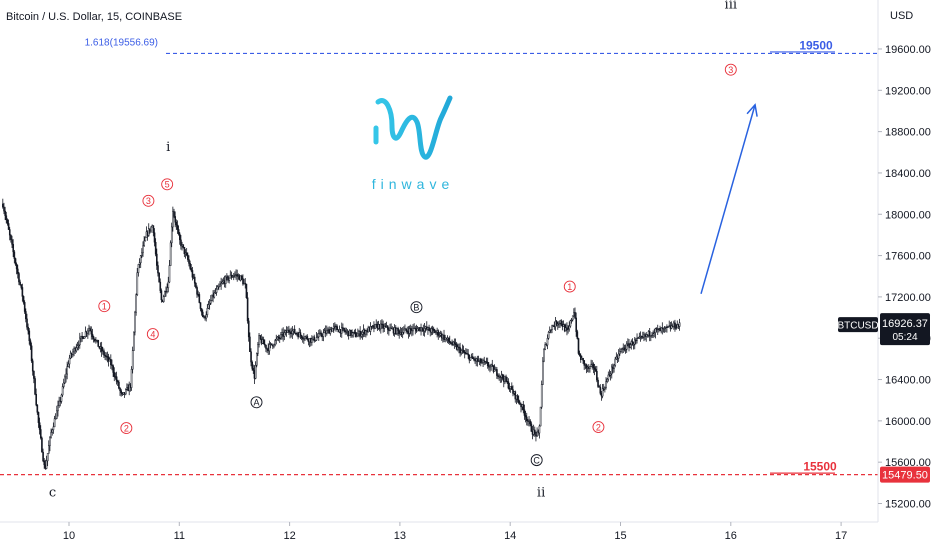 This screenshot has width=932, height=550. What do you see at coordinates (52, 493) in the screenshot?
I see `wave-label-c: c` at bounding box center [52, 493].